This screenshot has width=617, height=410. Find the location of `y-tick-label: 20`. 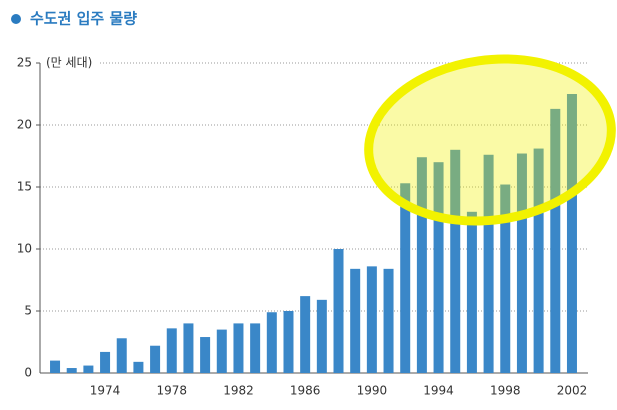

y-tick-label: 20 is located at coordinates (24, 125).